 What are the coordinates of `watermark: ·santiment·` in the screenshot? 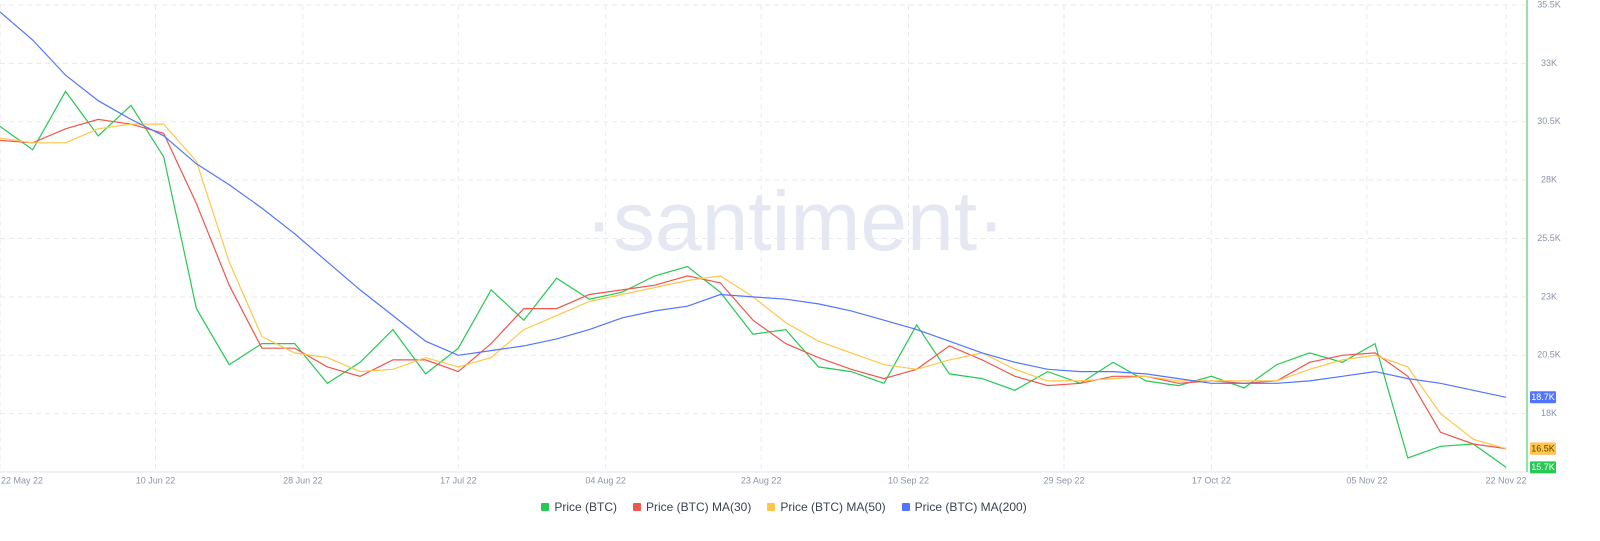 It's located at (795, 221).